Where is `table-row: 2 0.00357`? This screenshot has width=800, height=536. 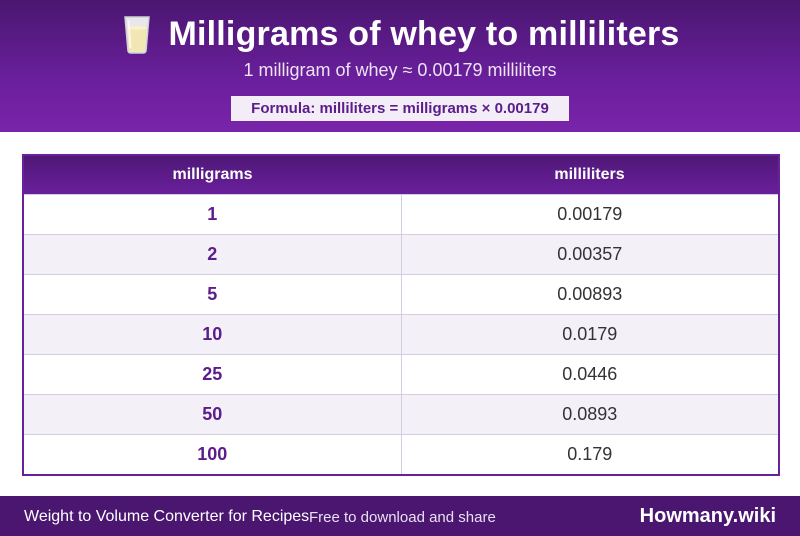 table-row: 2 0.00357 is located at coordinates (401, 254).